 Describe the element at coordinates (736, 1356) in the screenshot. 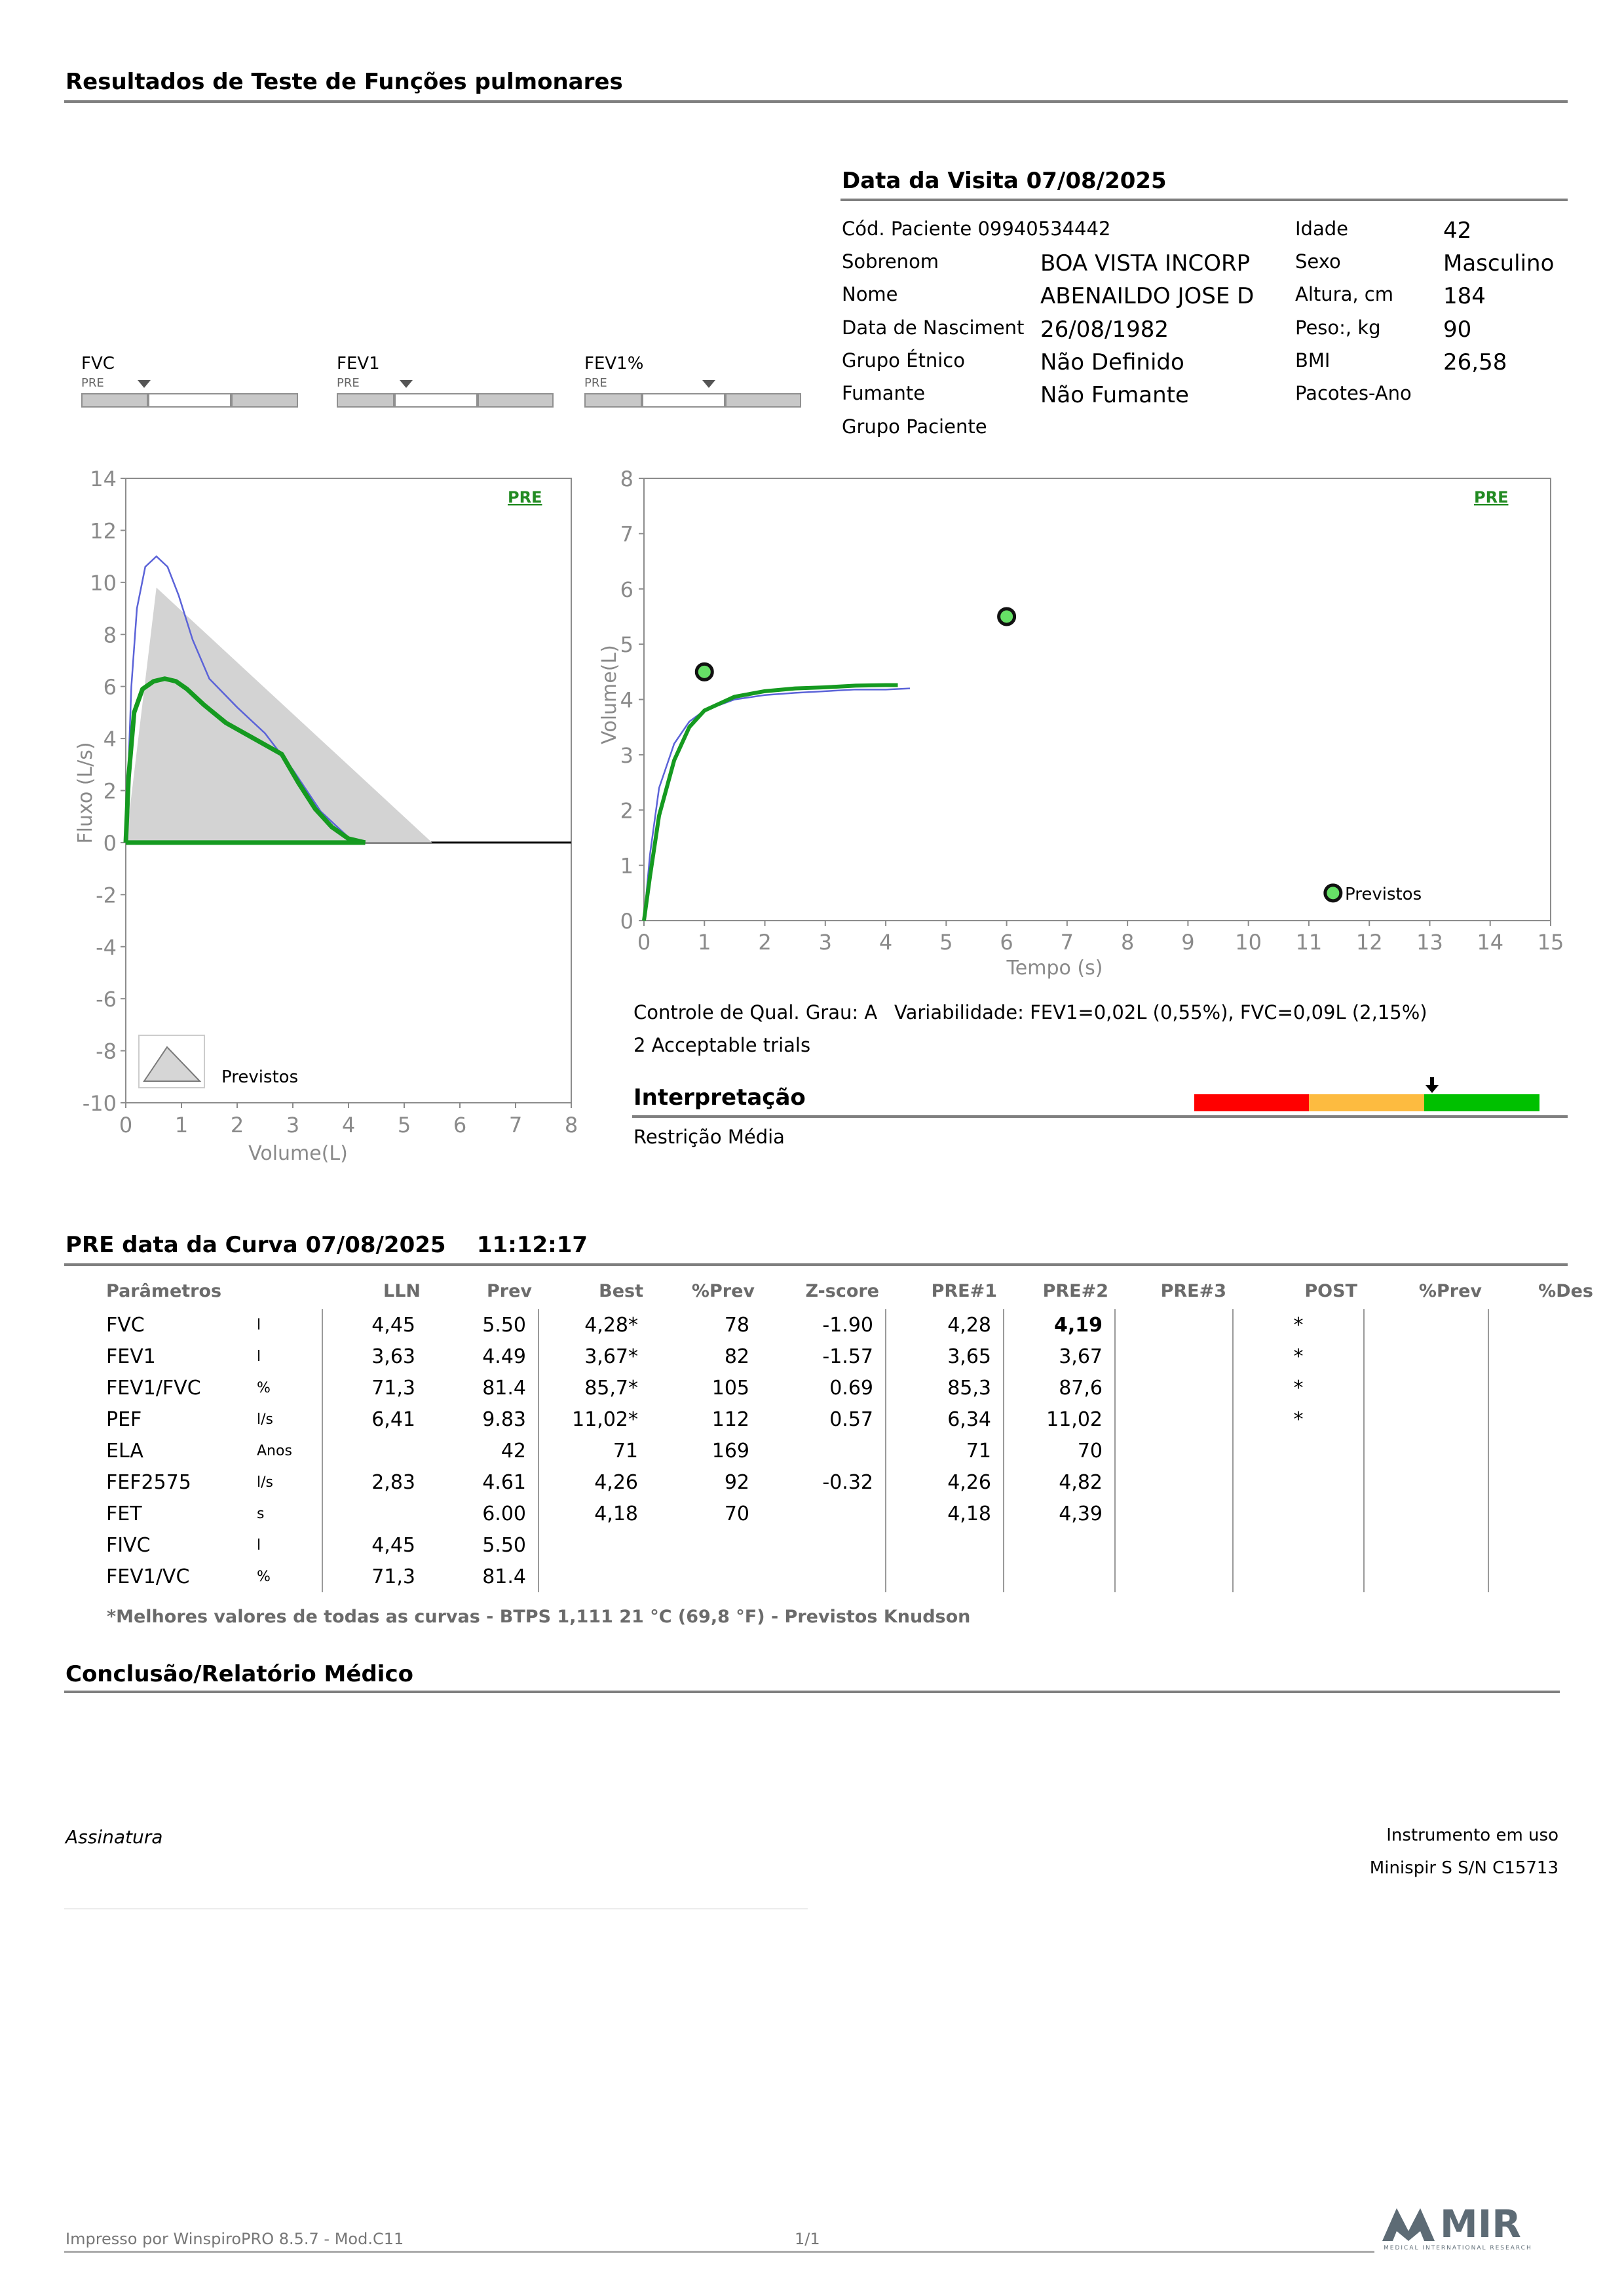

I see `table-cell: 82` at that location.